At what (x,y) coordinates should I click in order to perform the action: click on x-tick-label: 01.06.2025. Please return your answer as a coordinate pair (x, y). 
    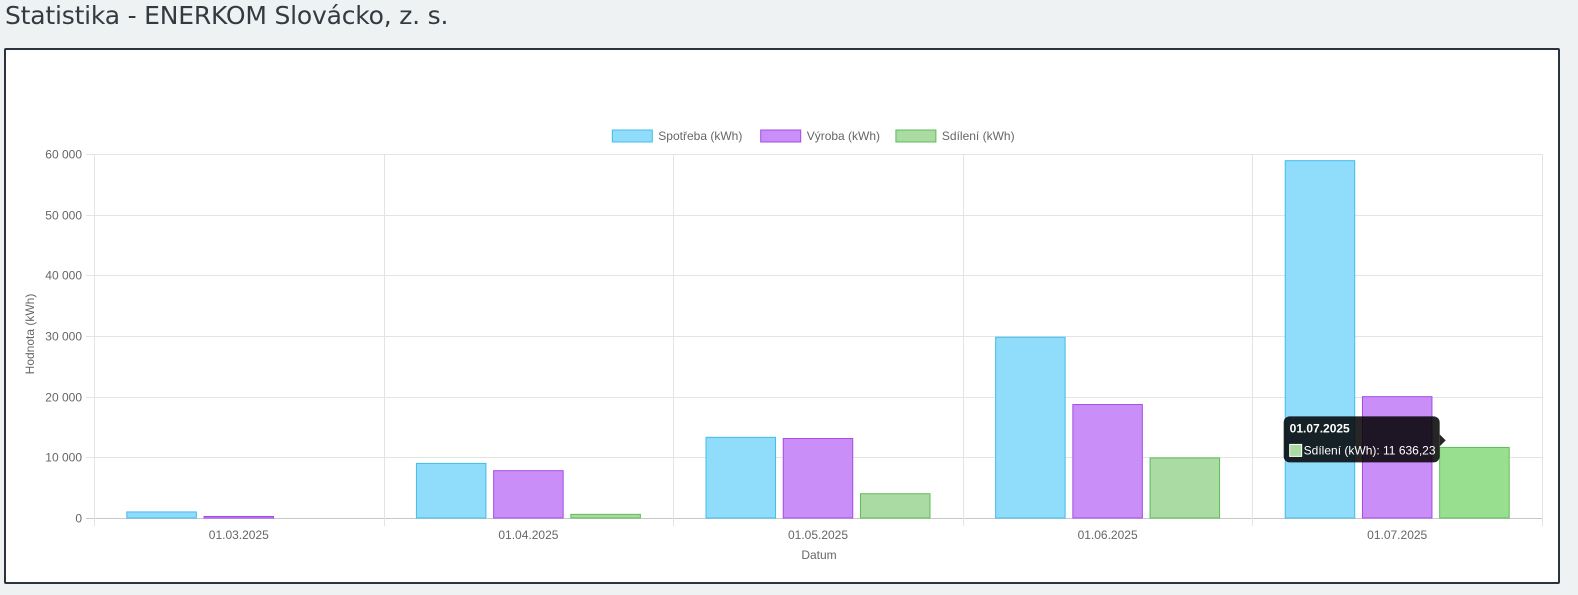
    Looking at the image, I should click on (1108, 535).